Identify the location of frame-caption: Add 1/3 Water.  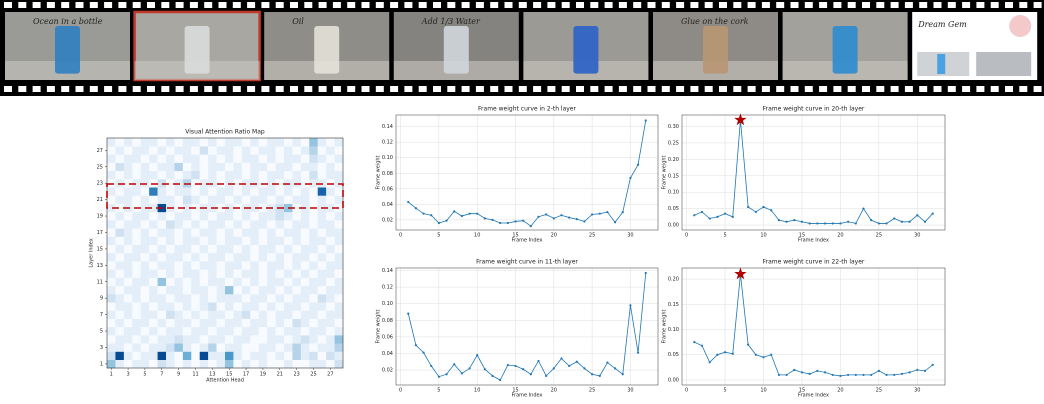
(451, 21).